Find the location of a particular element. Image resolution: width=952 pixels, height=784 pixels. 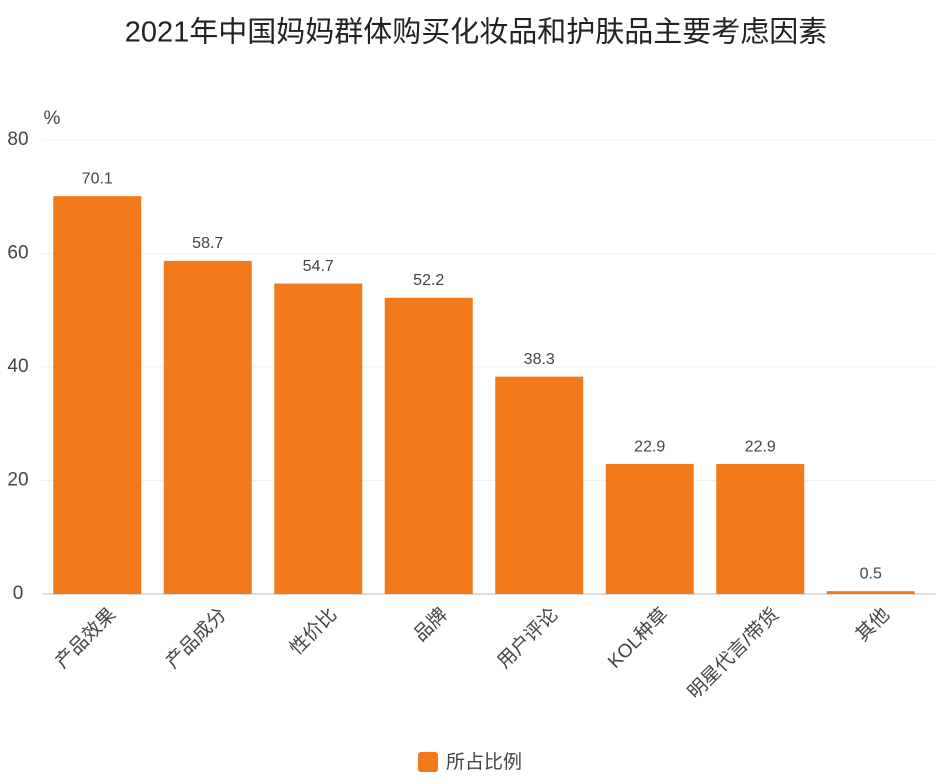

legend-swatch is located at coordinates (428, 762).